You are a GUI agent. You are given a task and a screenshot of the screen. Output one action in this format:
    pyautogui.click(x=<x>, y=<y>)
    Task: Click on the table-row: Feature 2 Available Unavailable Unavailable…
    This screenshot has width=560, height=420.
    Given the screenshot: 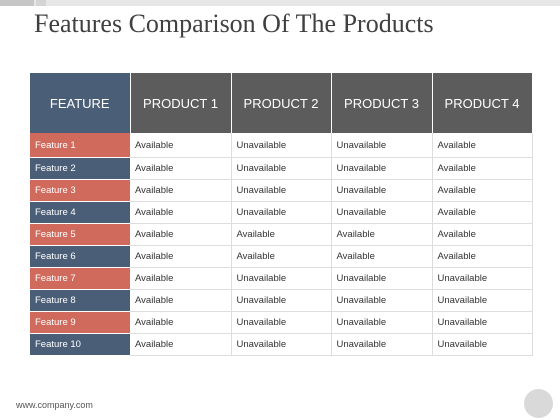 What is the action you would take?
    pyautogui.click(x=281, y=168)
    